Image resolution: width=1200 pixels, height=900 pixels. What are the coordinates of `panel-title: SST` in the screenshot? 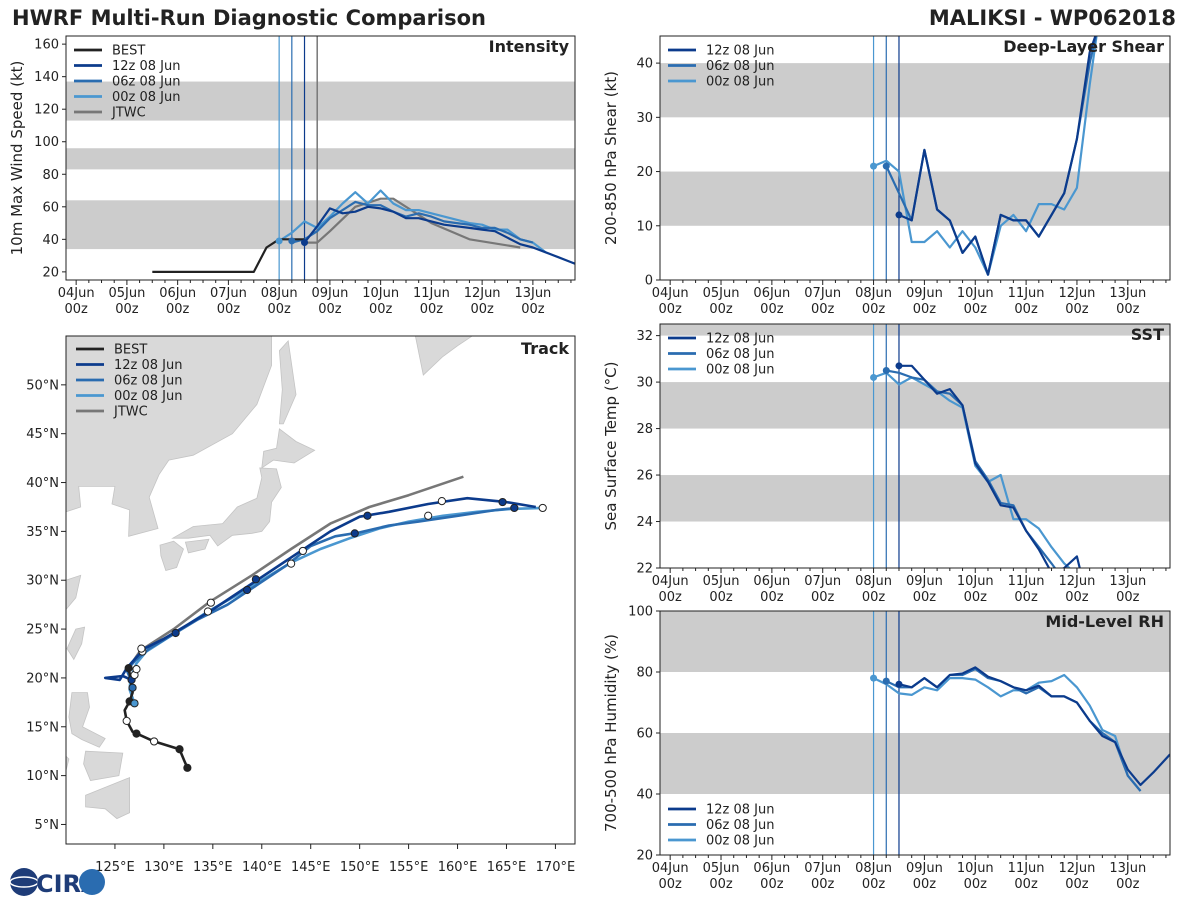 It's located at (1147, 334).